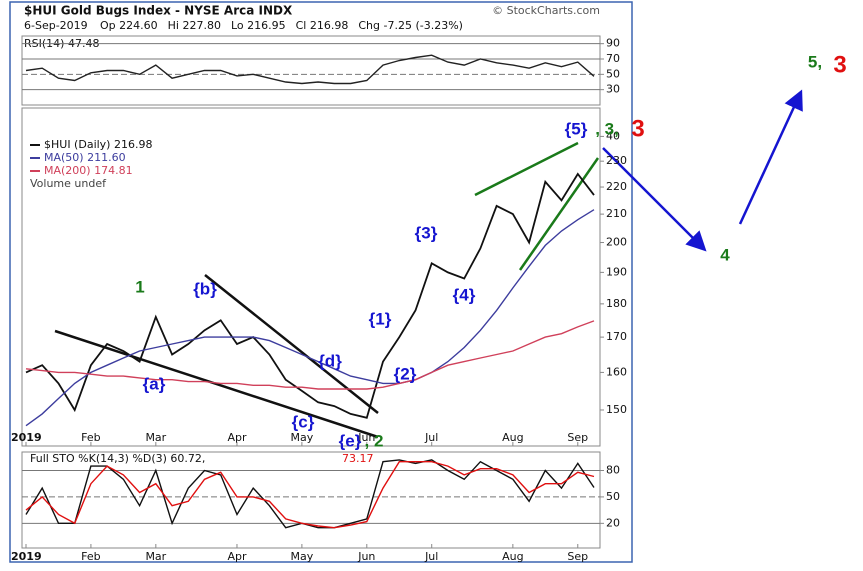 The image size is (863, 571). I want to click on date: 6-Sep-2019, so click(56, 25).